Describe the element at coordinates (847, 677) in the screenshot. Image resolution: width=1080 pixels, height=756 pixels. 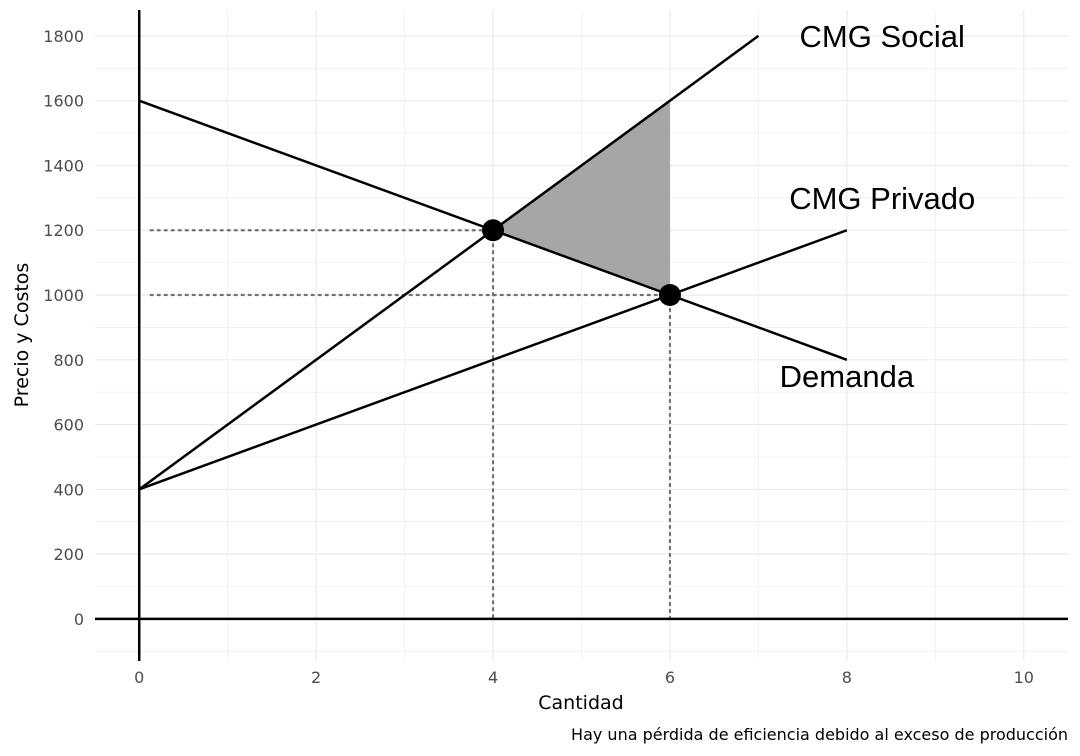
I see `x-tick-label: 8` at that location.